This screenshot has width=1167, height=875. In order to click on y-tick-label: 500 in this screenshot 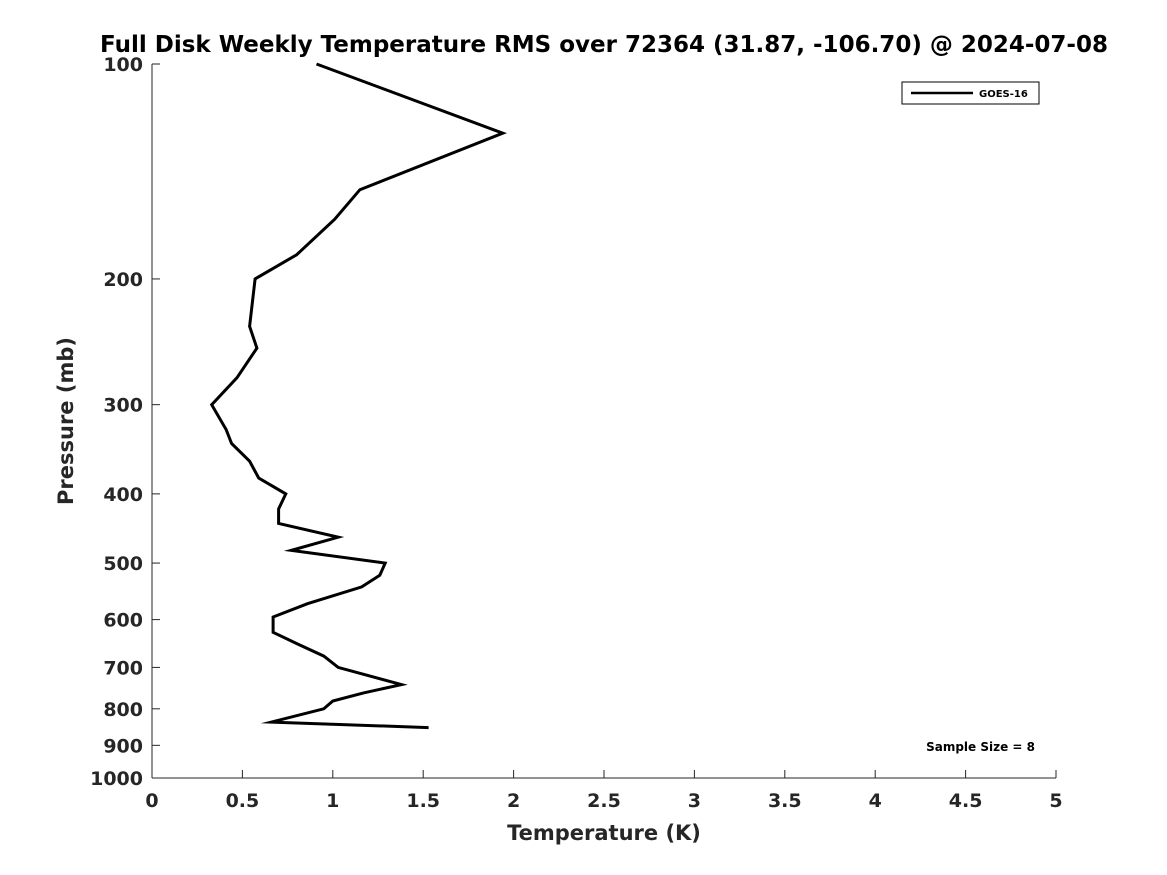, I will do `click(123, 564)`.